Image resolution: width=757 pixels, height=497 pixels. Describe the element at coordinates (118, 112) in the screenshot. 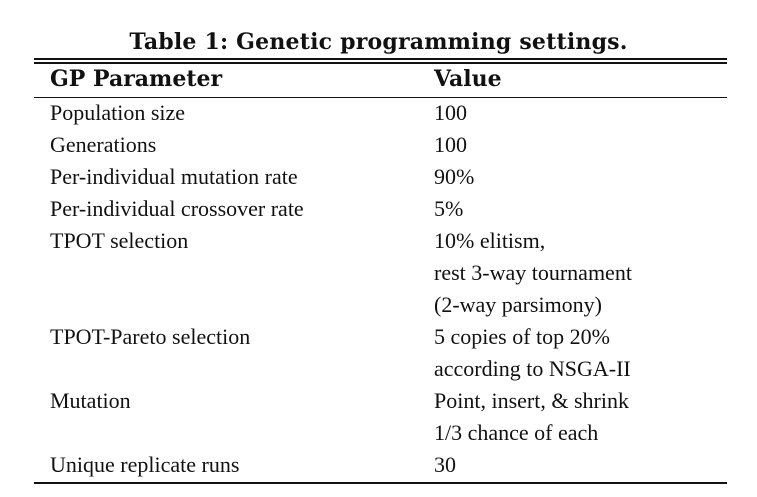

I see `param-cell: Population size` at that location.